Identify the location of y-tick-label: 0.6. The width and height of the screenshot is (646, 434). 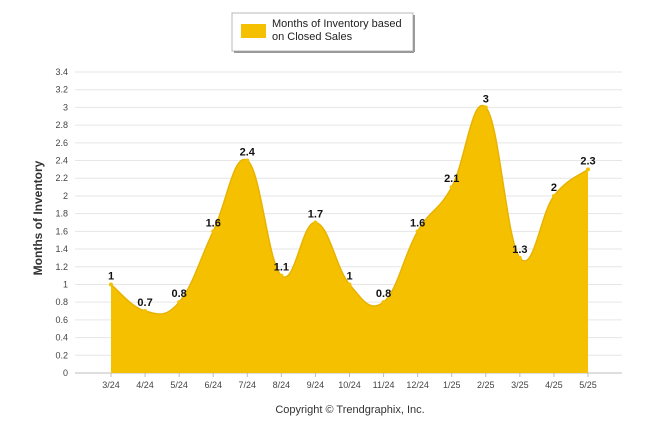
(61, 320).